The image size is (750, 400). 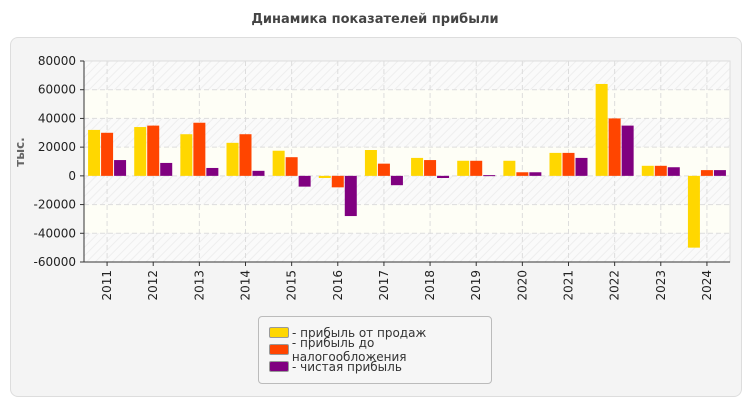 I want to click on x-tick-label: 2022, so click(x=615, y=285).